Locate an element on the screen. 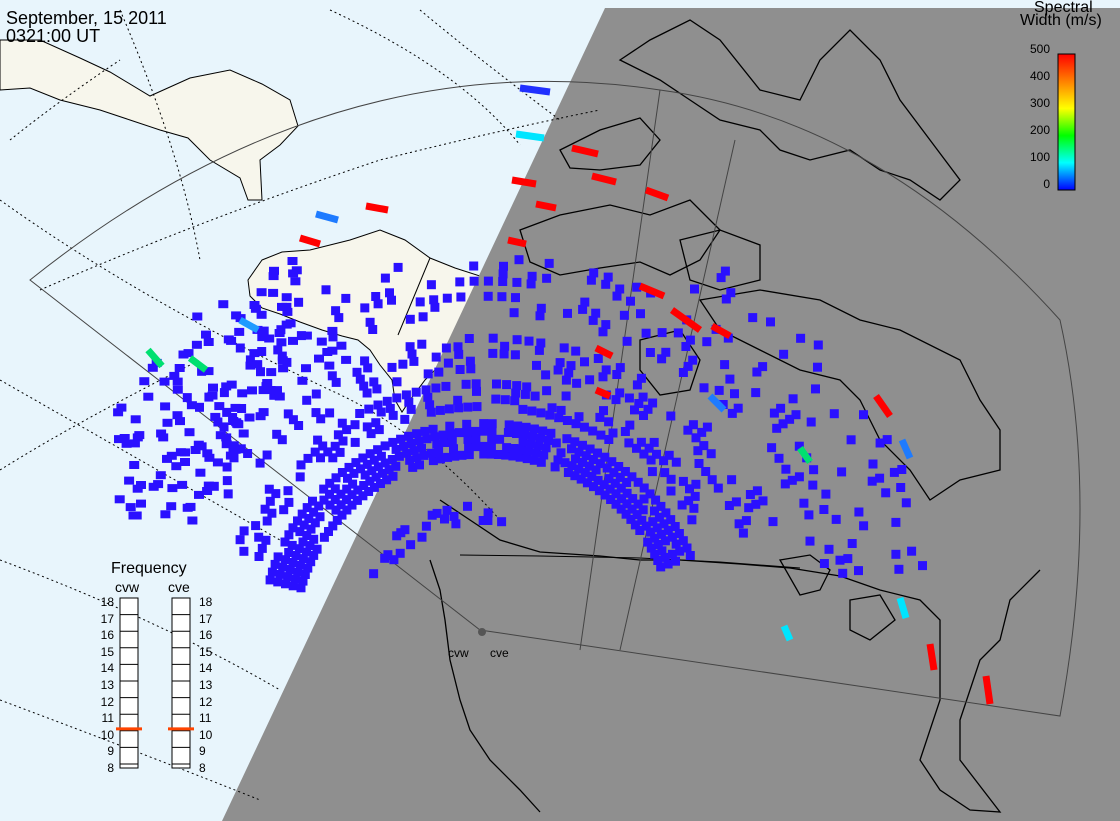 The width and height of the screenshot is (1120, 821). frequency-tick: 13 is located at coordinates (206, 685).